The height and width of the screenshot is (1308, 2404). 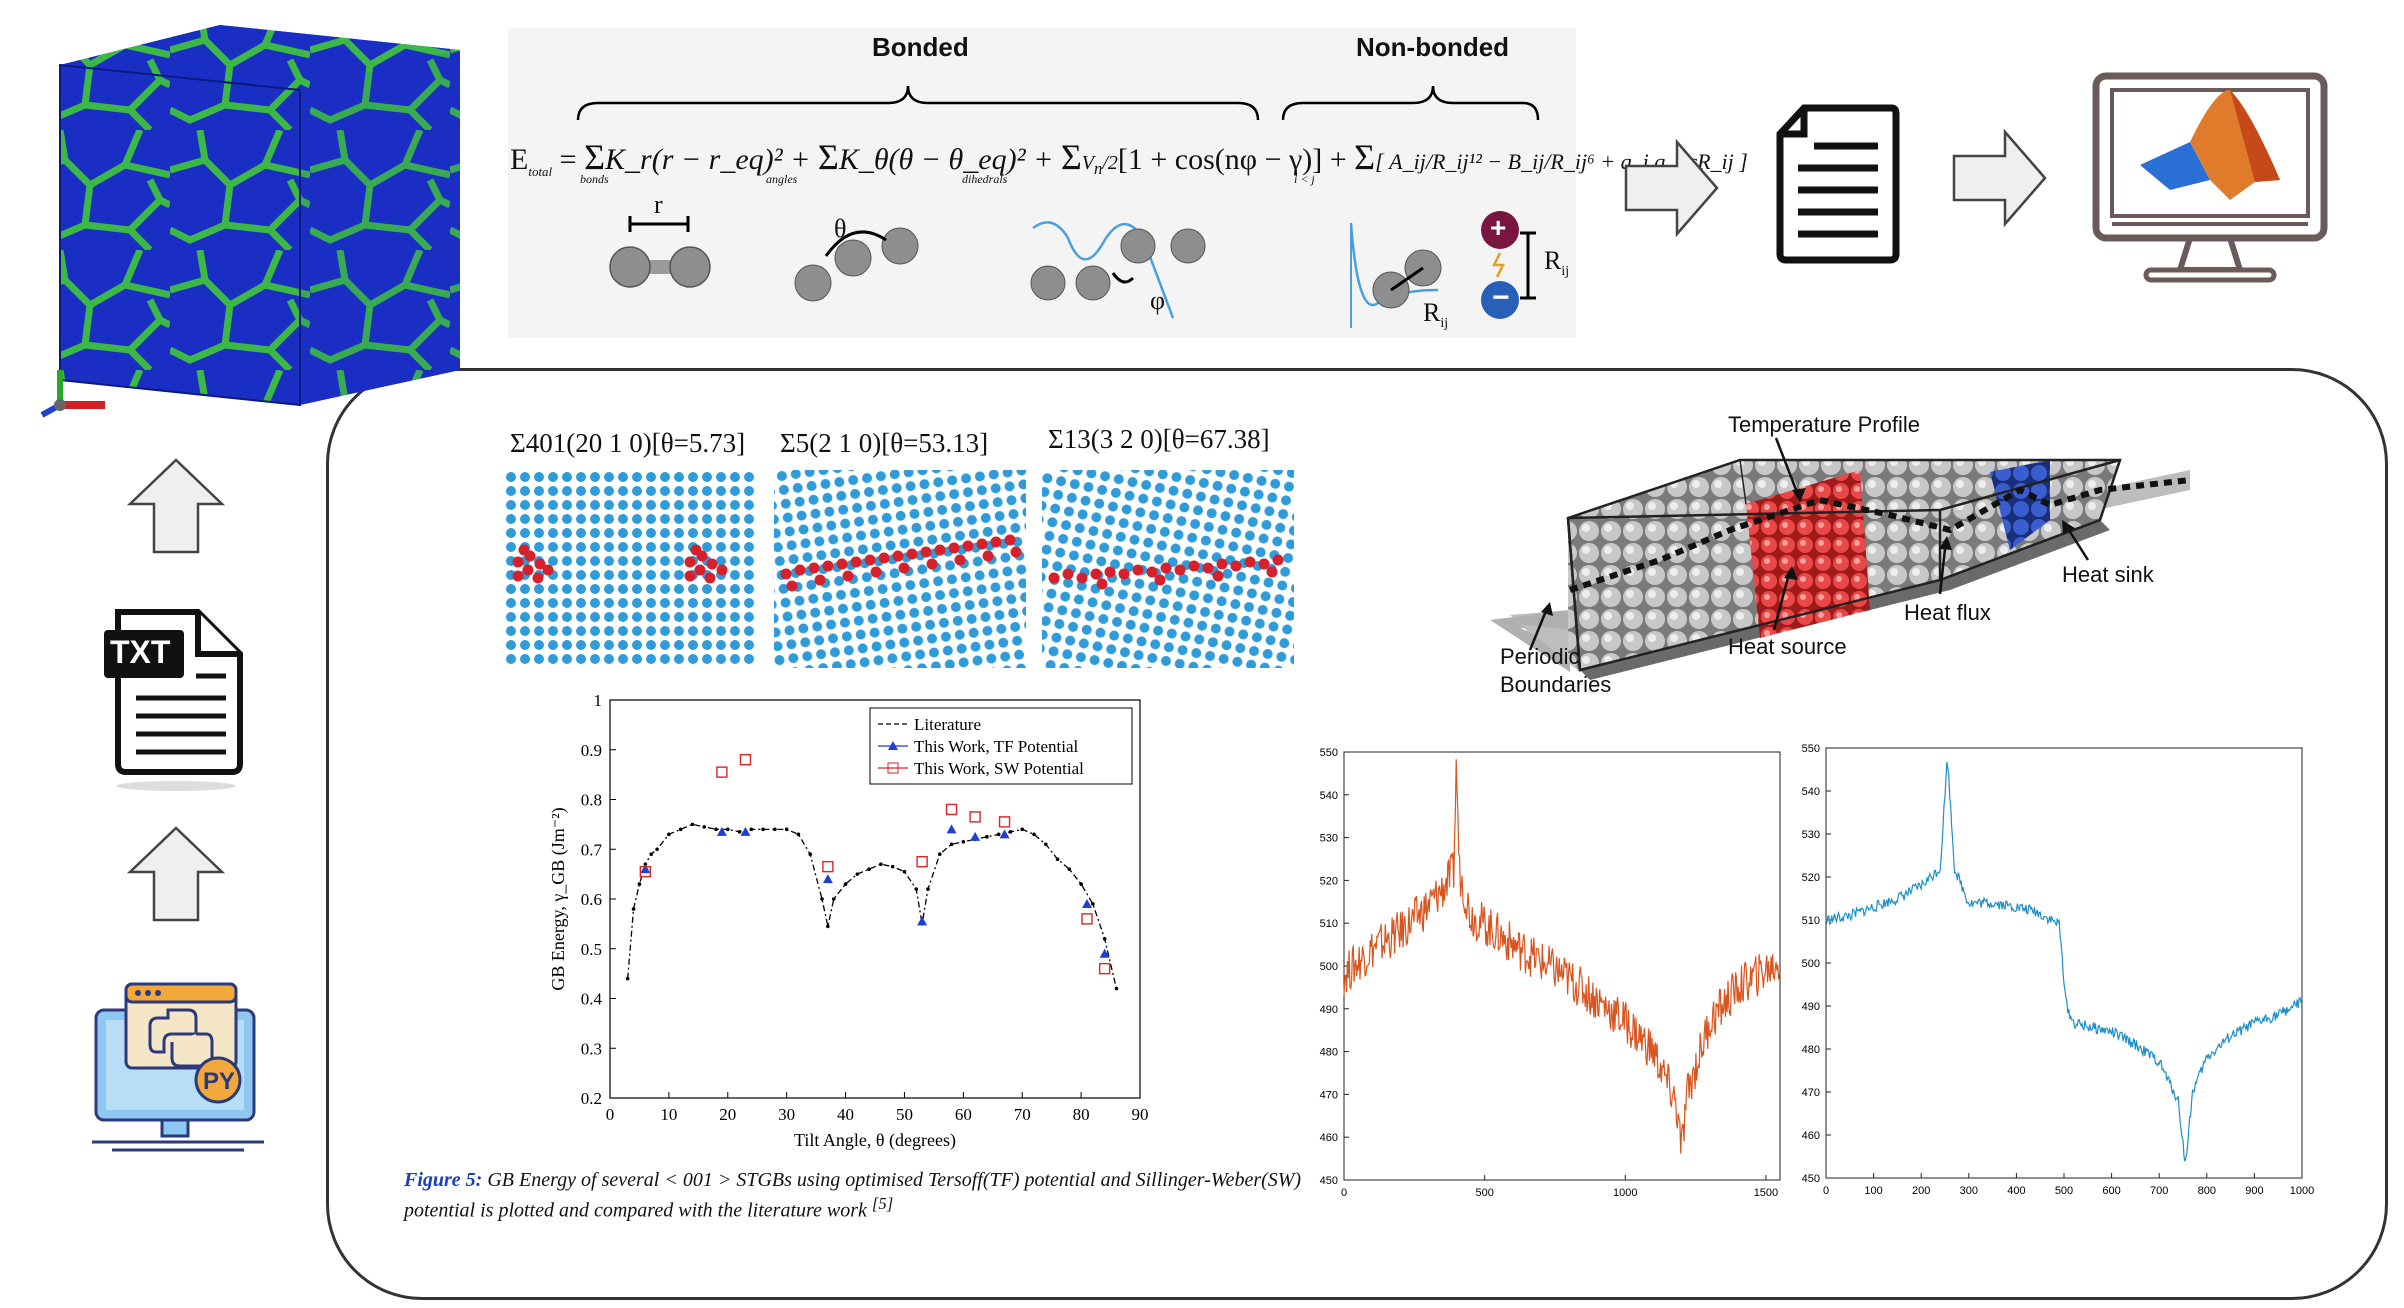 I want to click on txt-file-icon, so click(x=173, y=700).